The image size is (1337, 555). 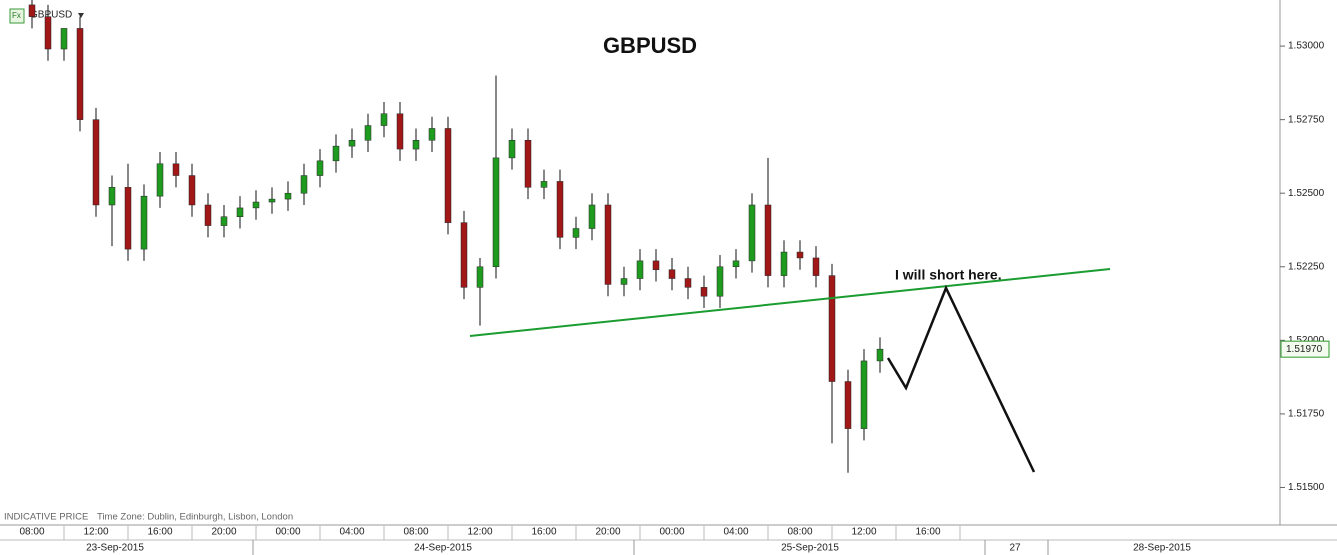 What do you see at coordinates (1306, 193) in the screenshot?
I see `y-tick-label: 1.52500` at bounding box center [1306, 193].